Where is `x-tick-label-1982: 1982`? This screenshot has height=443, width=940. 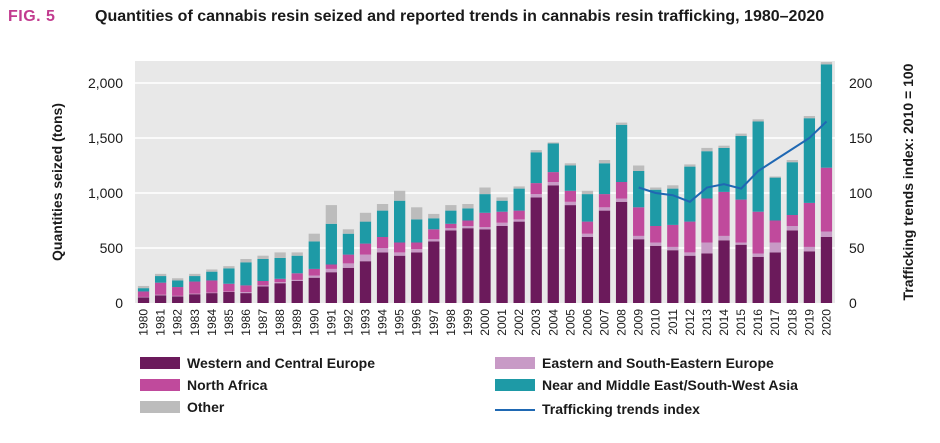
x-tick-label-1982: 1982 is located at coordinates (178, 322).